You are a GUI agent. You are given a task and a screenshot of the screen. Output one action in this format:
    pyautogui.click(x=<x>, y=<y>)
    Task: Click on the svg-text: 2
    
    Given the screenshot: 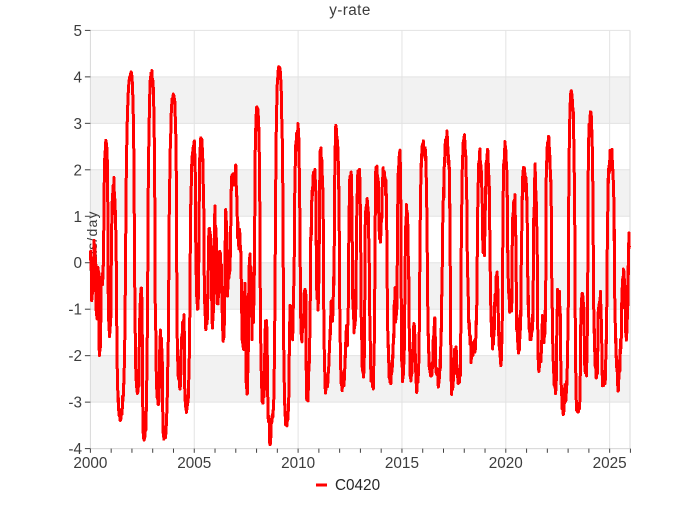 What is the action you would take?
    pyautogui.click(x=77, y=170)
    